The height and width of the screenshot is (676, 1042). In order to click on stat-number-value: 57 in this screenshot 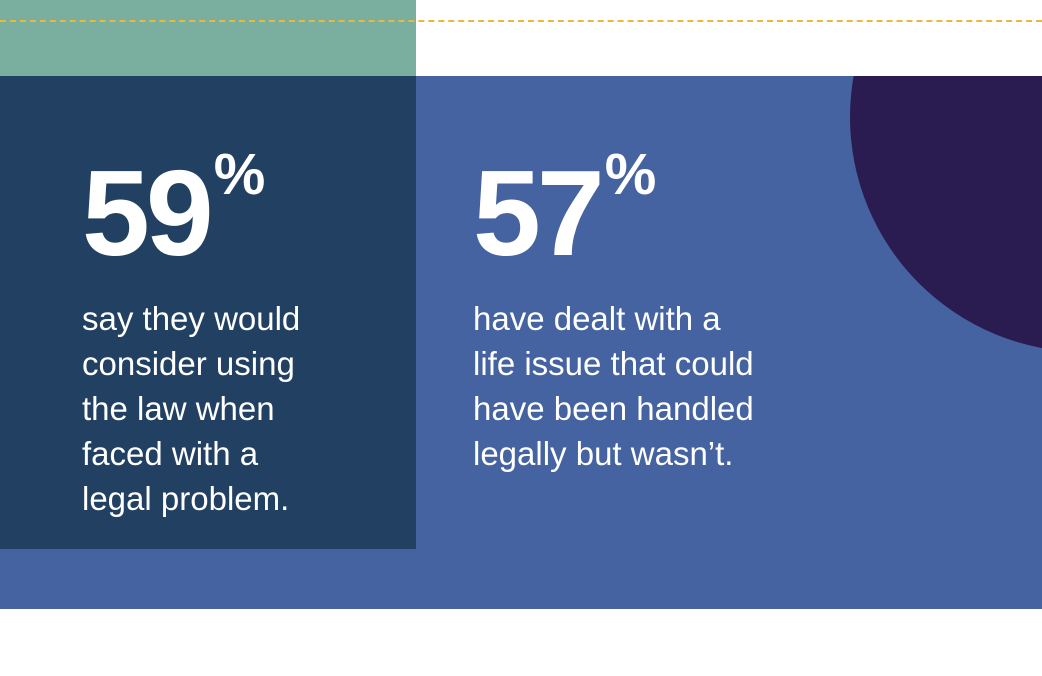, I will do `click(539, 213)`.